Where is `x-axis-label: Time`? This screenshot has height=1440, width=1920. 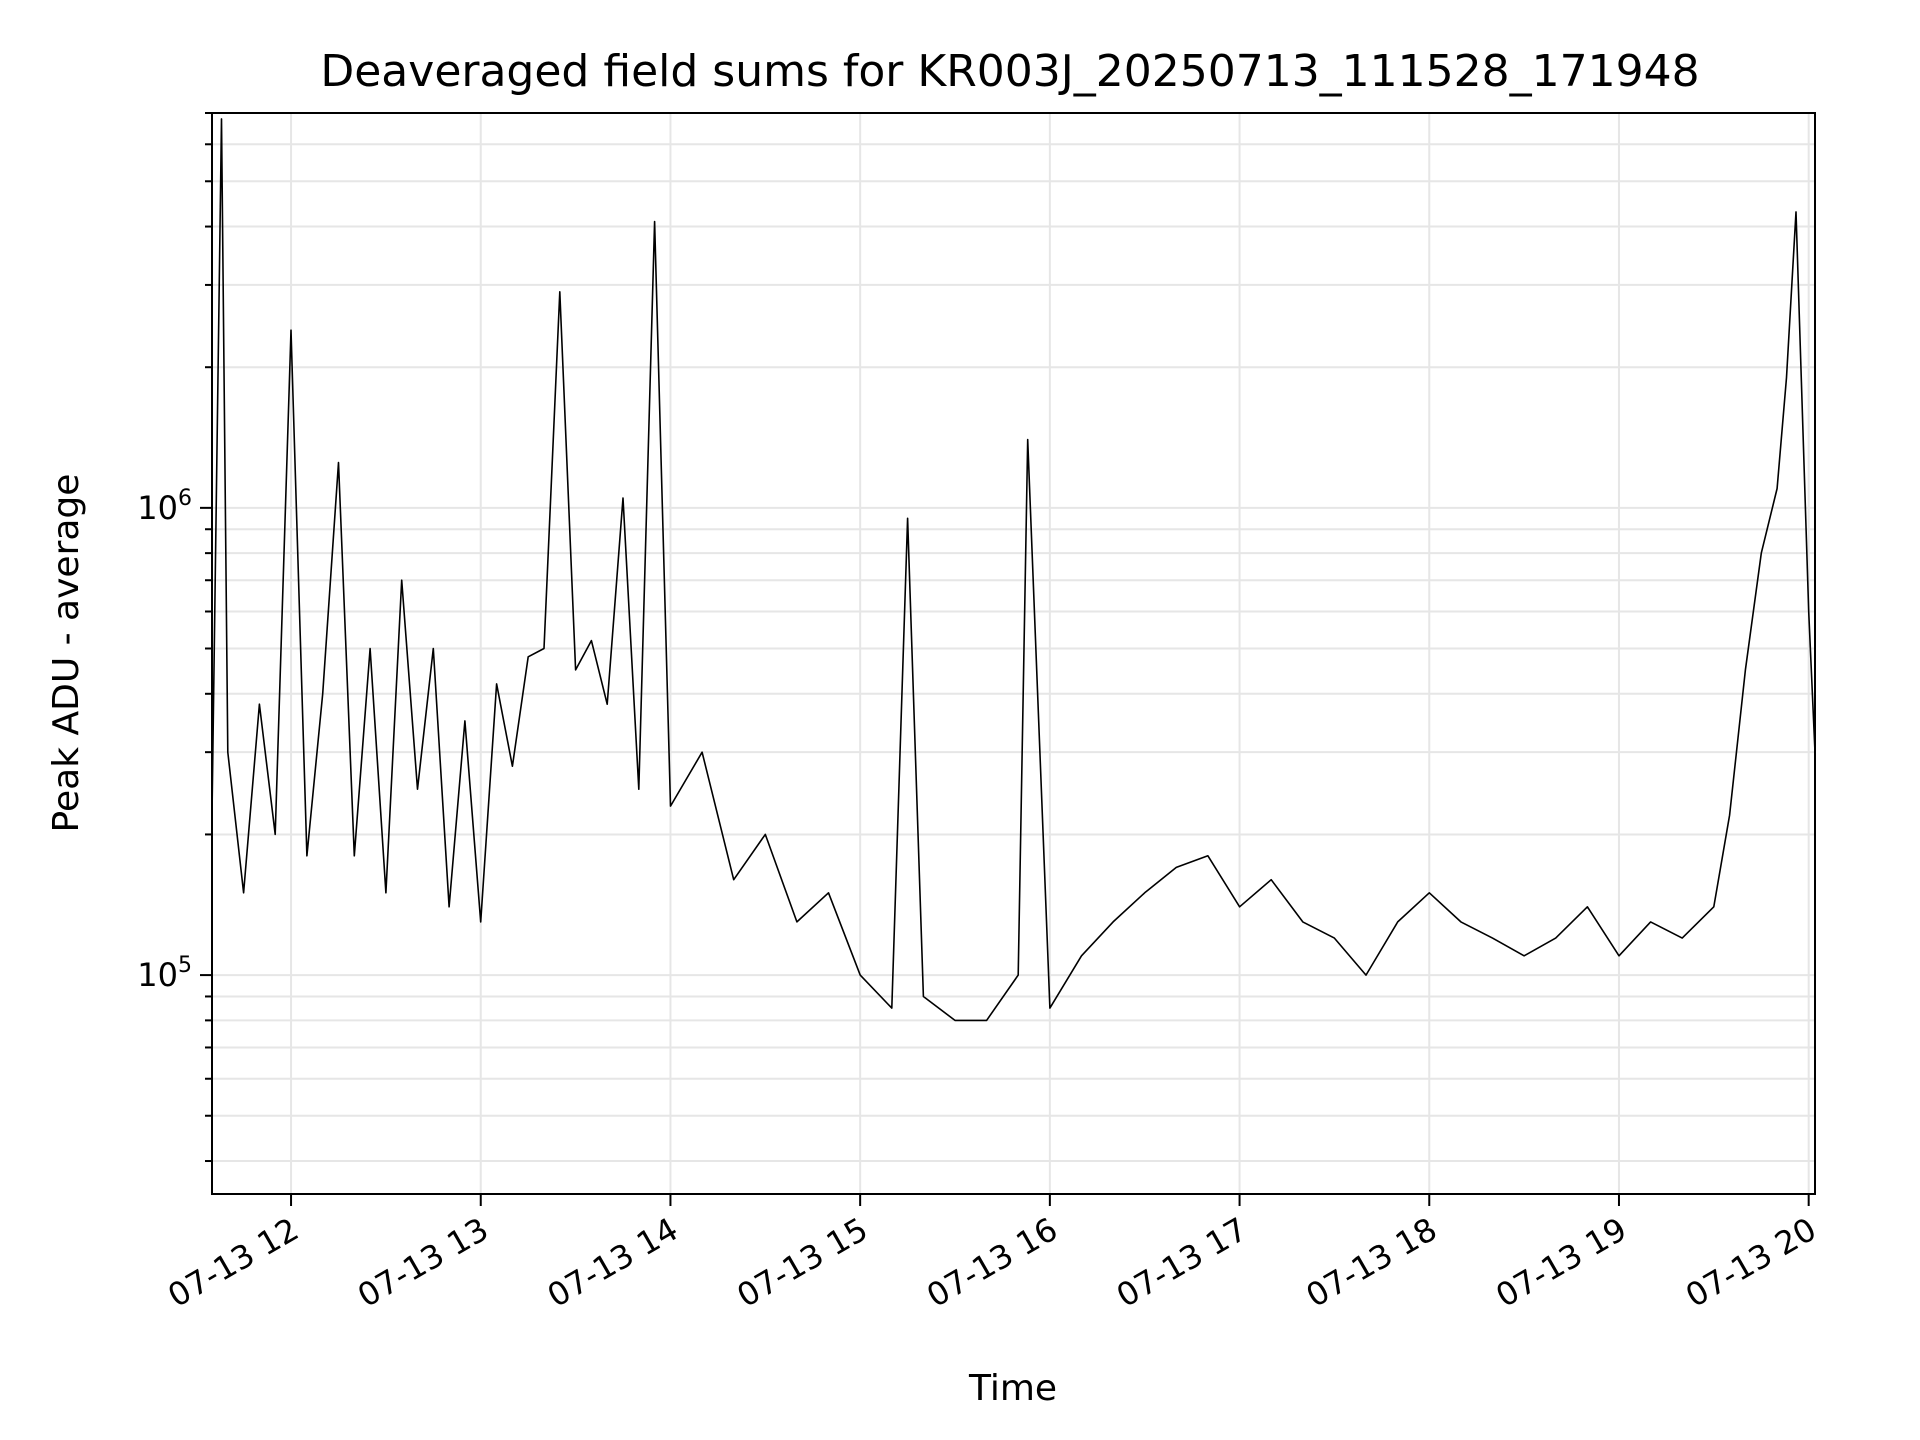
x-axis-label: Time is located at coordinates (1012, 1388).